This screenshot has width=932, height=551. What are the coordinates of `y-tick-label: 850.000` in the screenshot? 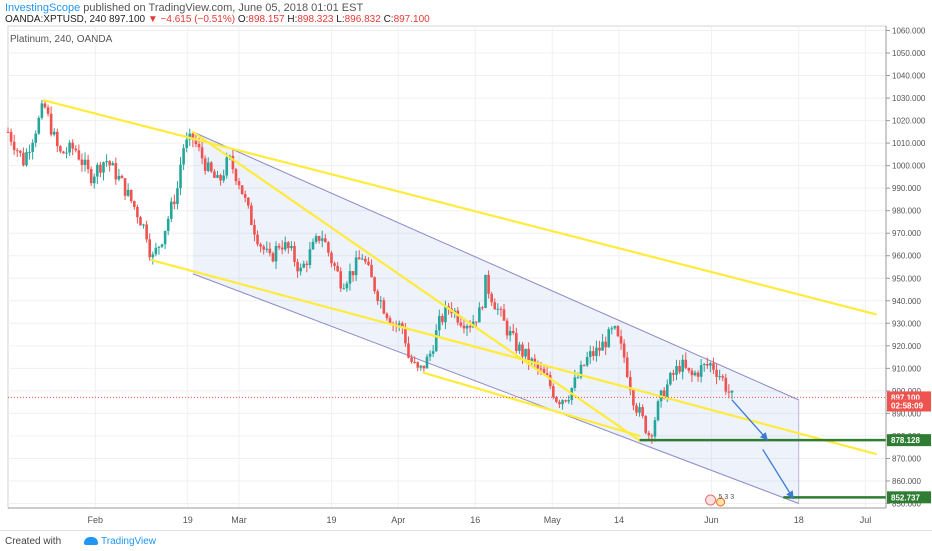 It's located at (906, 503).